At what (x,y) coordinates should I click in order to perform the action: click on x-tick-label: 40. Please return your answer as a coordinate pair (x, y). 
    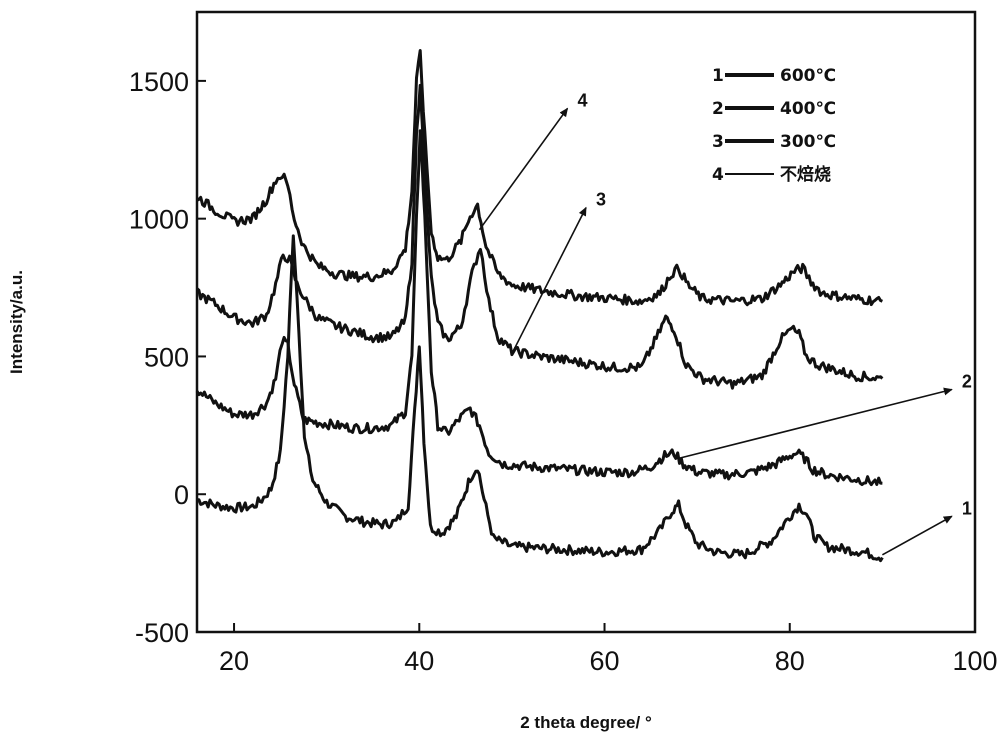
    Looking at the image, I should click on (419, 661).